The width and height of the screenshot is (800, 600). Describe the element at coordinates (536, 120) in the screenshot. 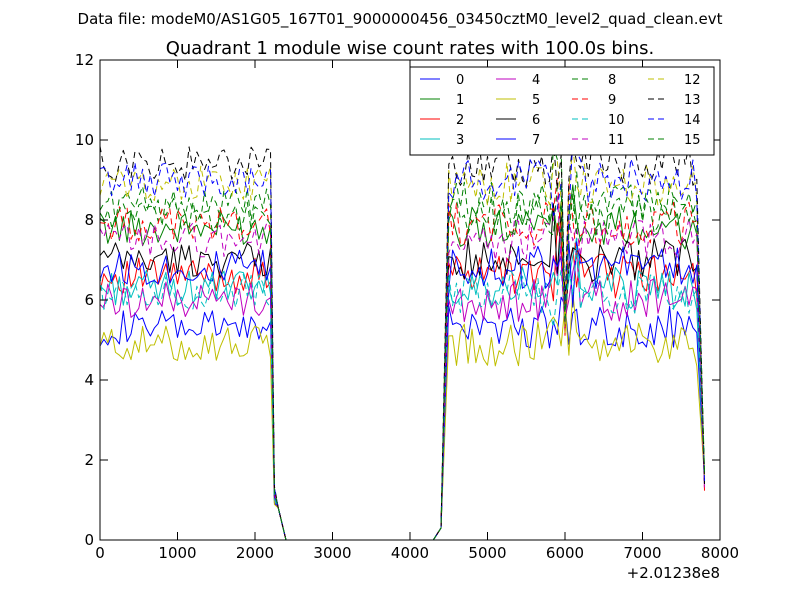

I see `legend-label: 6` at that location.